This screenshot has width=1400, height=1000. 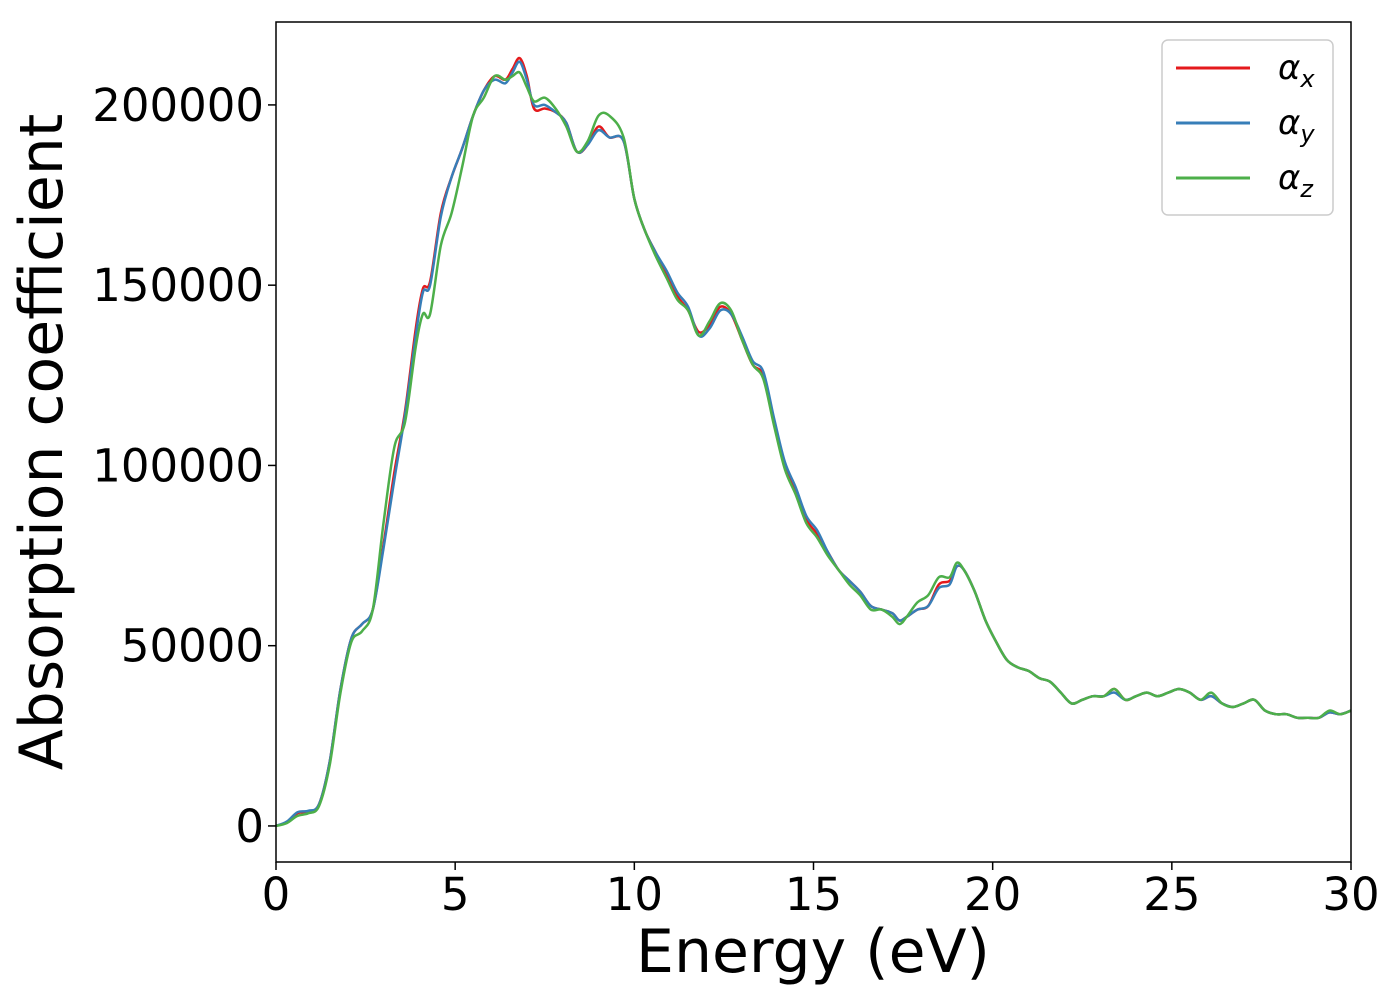 What do you see at coordinates (992, 894) in the screenshot?
I see `x-tick-label: 20` at bounding box center [992, 894].